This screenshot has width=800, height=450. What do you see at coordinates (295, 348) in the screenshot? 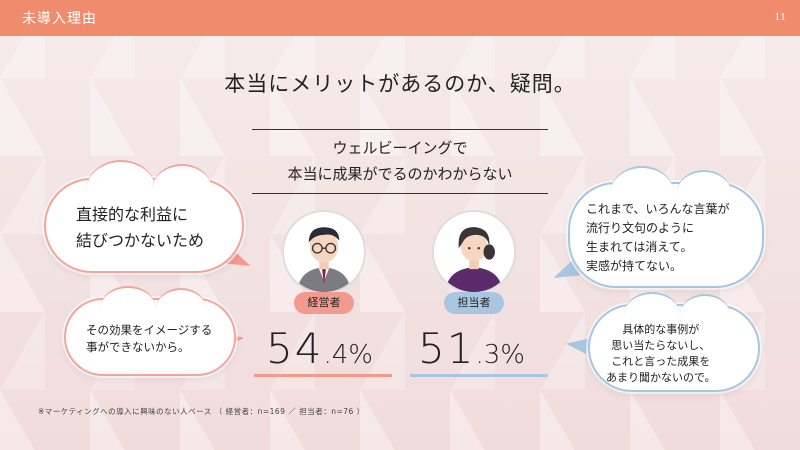
I see `executive-value-int: 54` at bounding box center [295, 348].